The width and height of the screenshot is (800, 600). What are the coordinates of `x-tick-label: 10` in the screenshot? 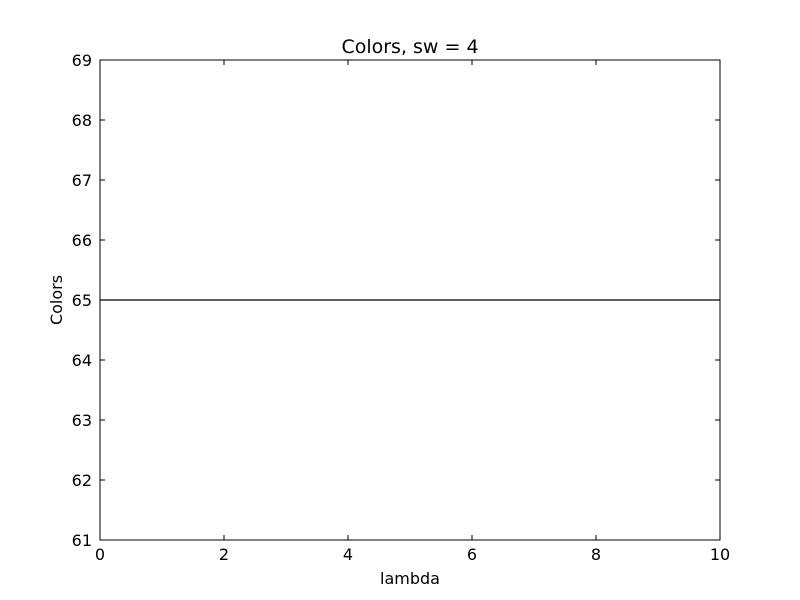 It's located at (720, 554).